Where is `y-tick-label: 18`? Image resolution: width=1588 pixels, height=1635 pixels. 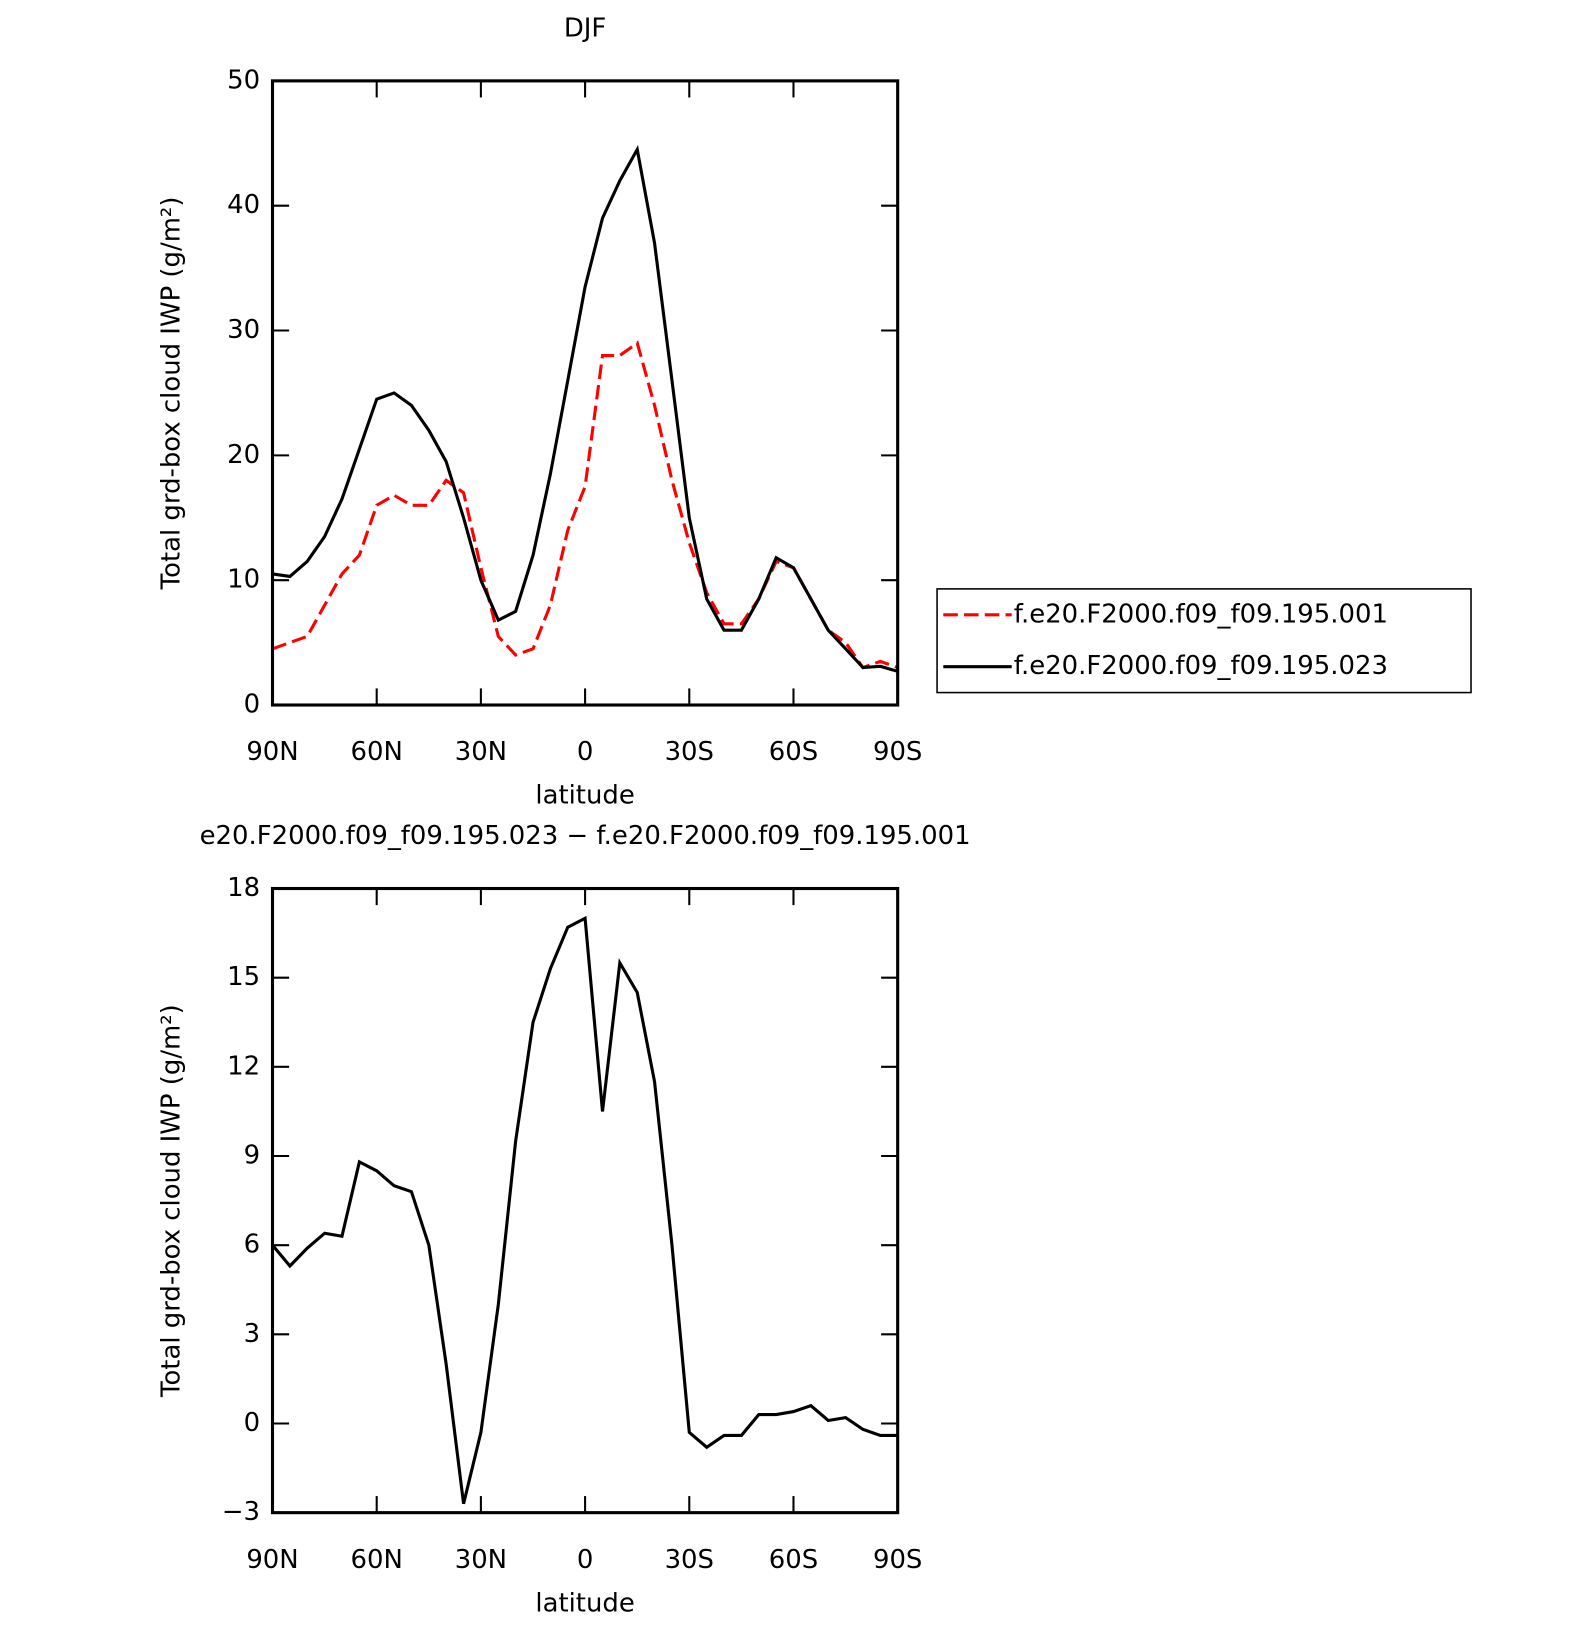
y-tick-label: 18 is located at coordinates (243, 888).